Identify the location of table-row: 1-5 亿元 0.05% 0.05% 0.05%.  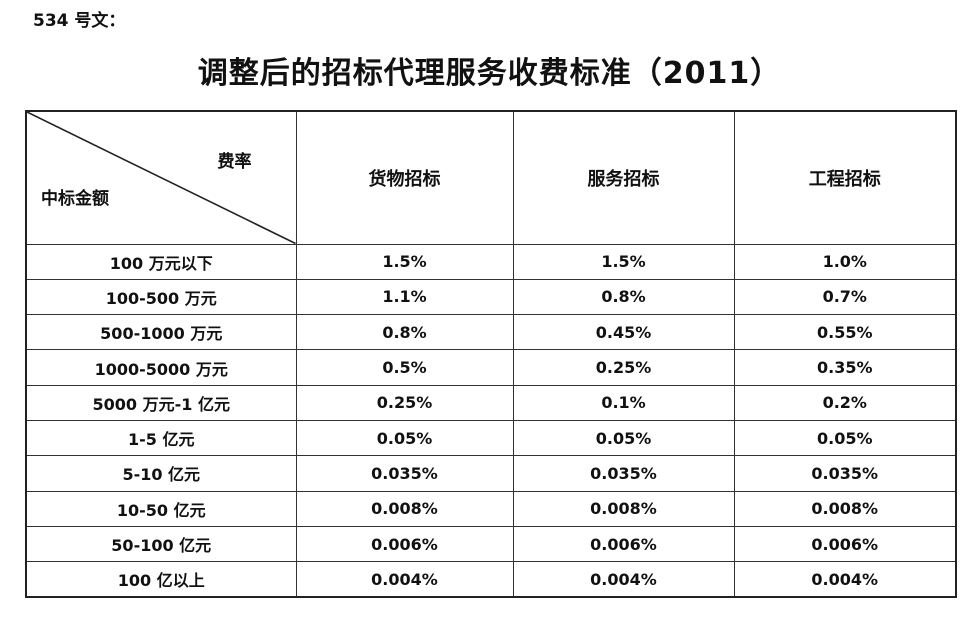
(491, 438).